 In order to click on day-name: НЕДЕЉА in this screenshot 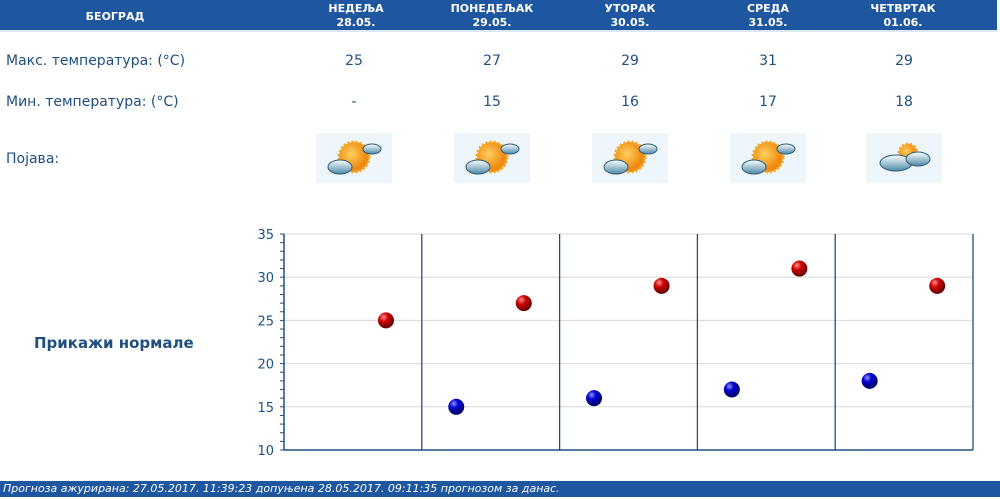, I will do `click(356, 8)`.